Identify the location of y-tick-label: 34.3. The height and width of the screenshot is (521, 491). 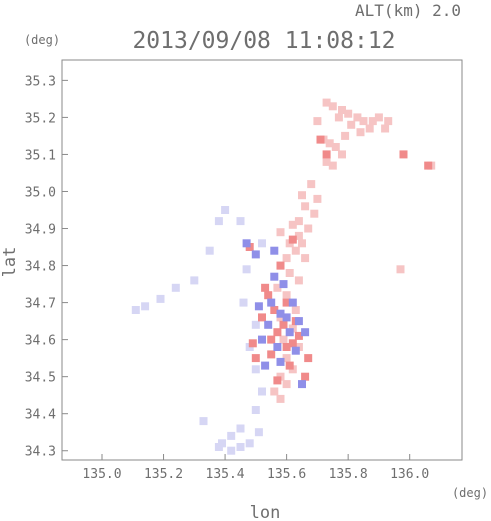
(40, 452).